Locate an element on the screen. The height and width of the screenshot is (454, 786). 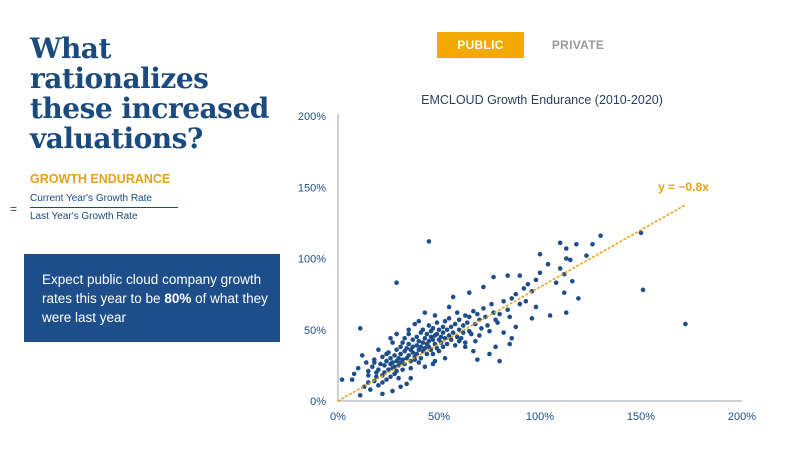
y-tick-label: 50% is located at coordinates (315, 331).